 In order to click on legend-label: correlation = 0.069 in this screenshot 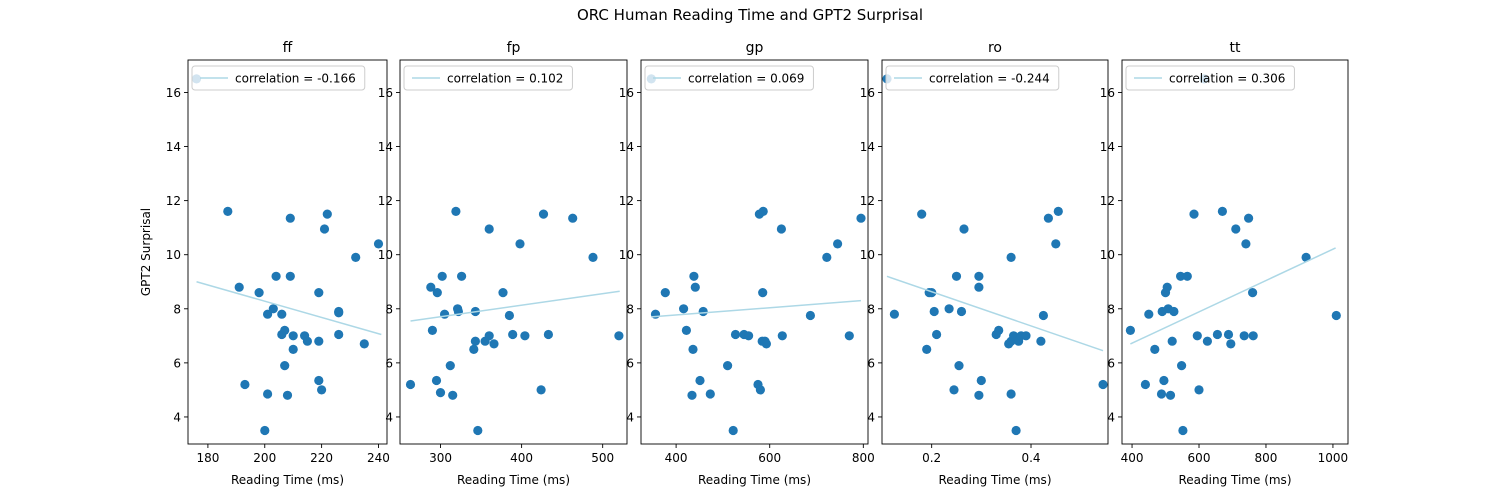, I will do `click(746, 79)`.